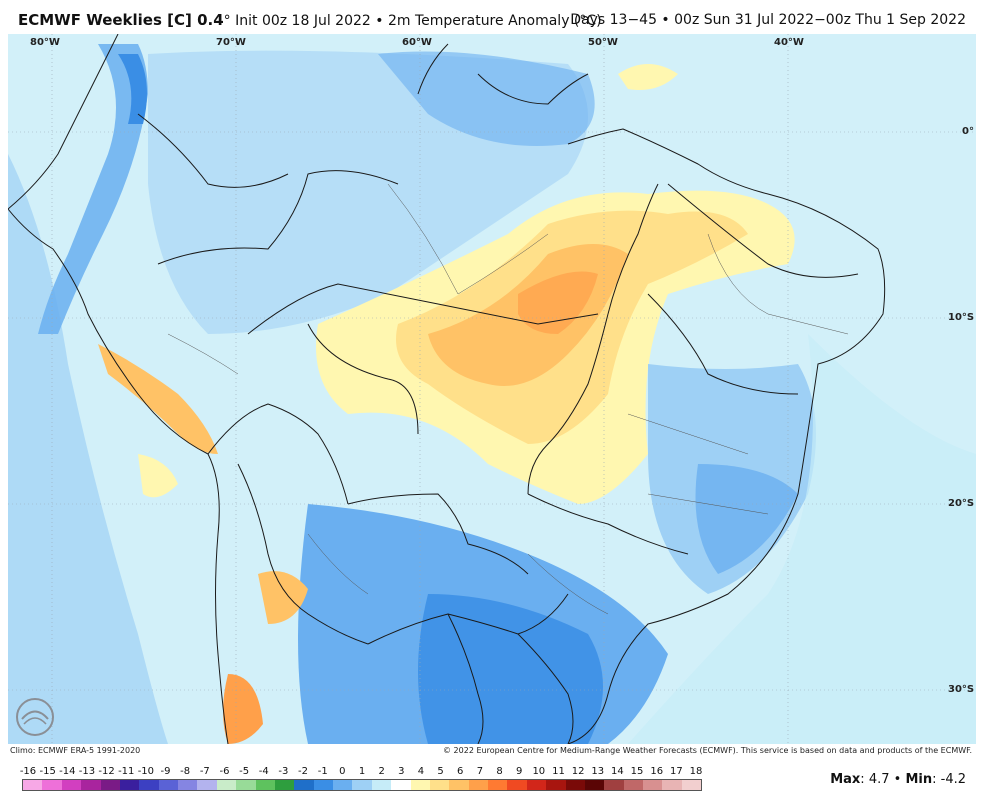 The image size is (984, 808). What do you see at coordinates (676, 771) in the screenshot?
I see `colorbar-tick-label: 17` at bounding box center [676, 771].